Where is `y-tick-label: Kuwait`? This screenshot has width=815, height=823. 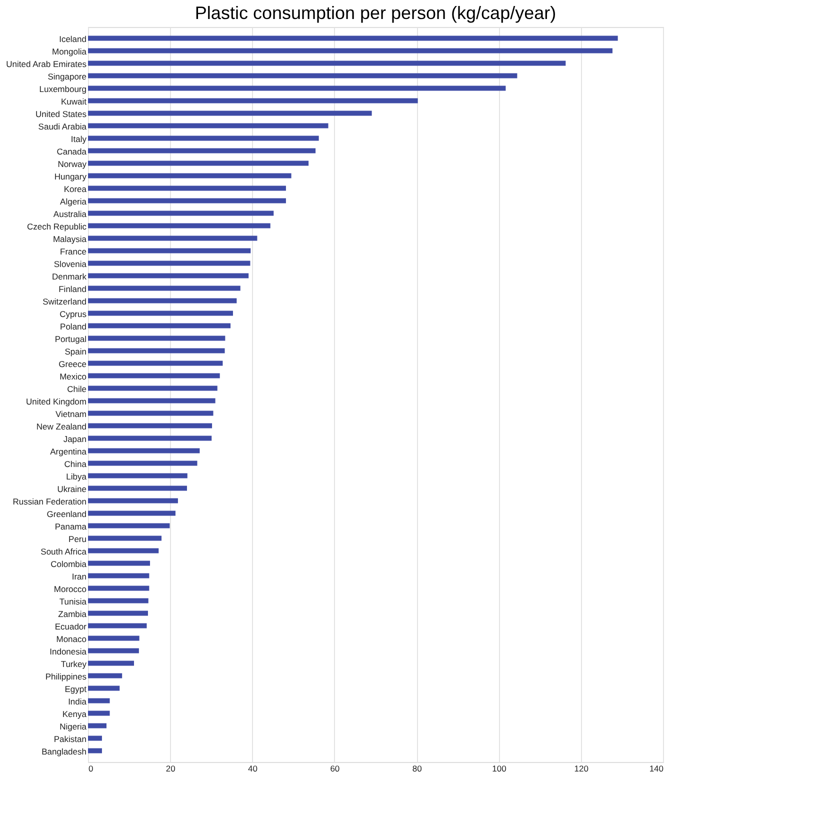
y-tick-label: Kuwait is located at coordinates (74, 101).